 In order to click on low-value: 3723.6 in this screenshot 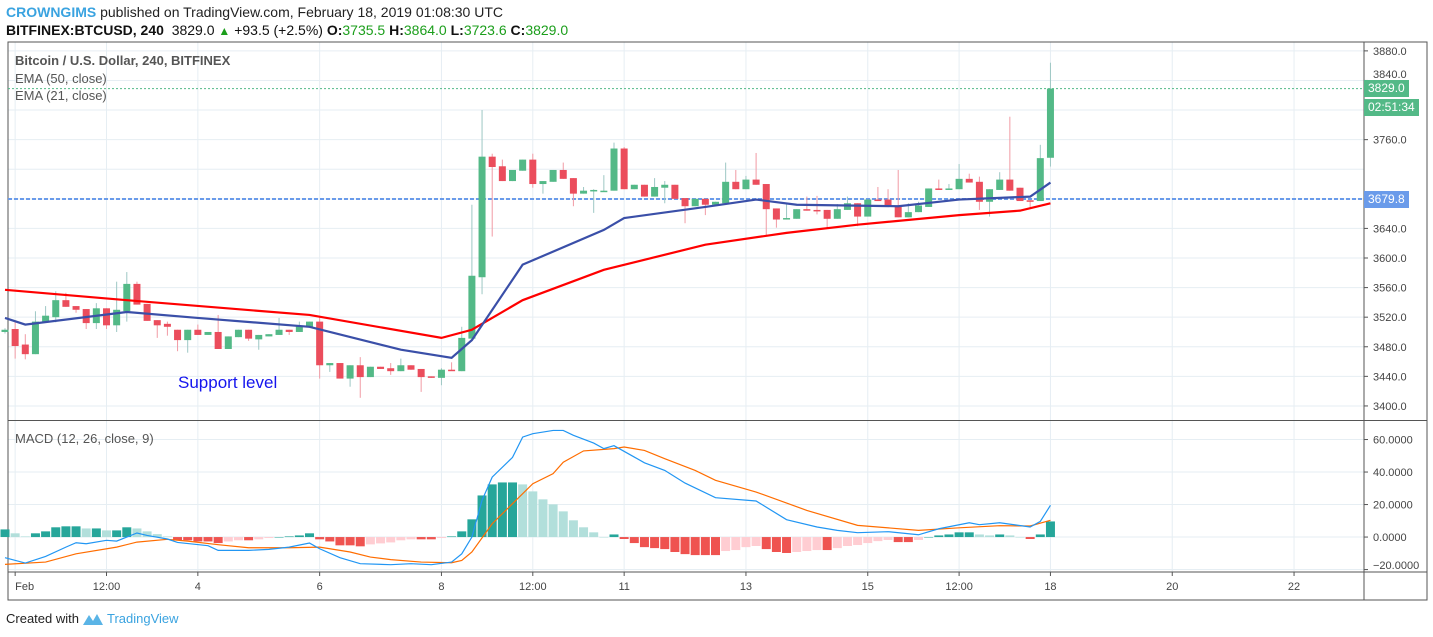, I will do `click(485, 30)`.